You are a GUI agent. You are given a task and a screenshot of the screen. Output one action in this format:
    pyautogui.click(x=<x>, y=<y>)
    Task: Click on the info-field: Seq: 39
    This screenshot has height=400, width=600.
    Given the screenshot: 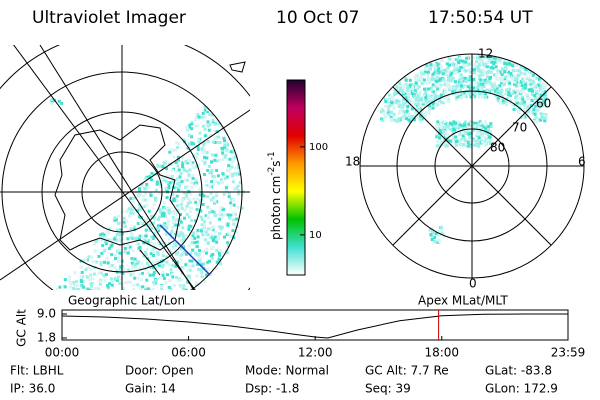 What is the action you would take?
    pyautogui.click(x=388, y=389)
    